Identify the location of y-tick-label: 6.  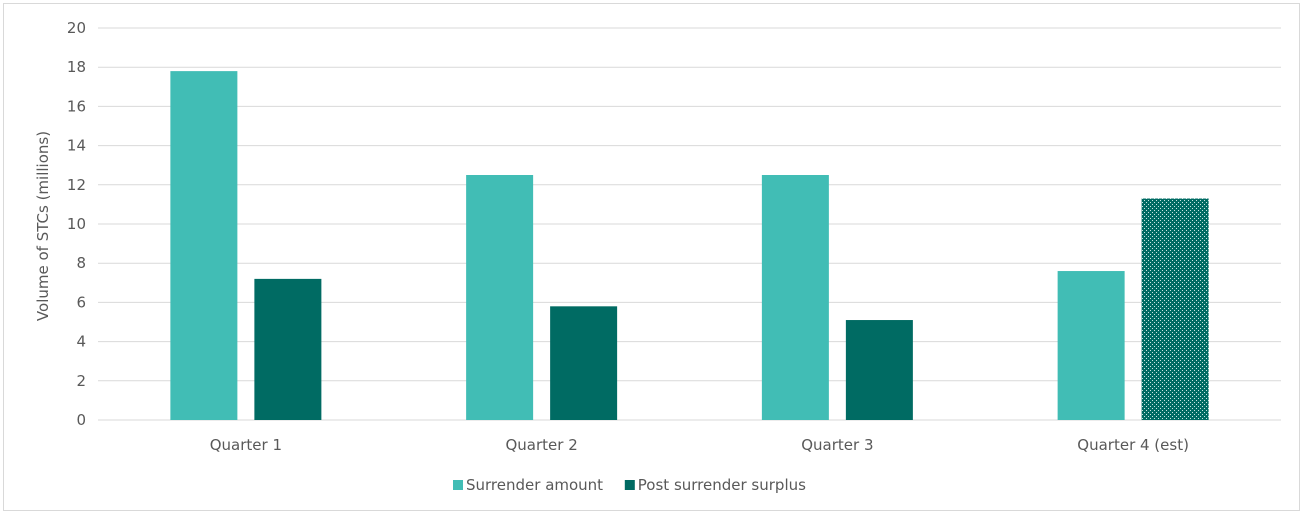
(81, 302).